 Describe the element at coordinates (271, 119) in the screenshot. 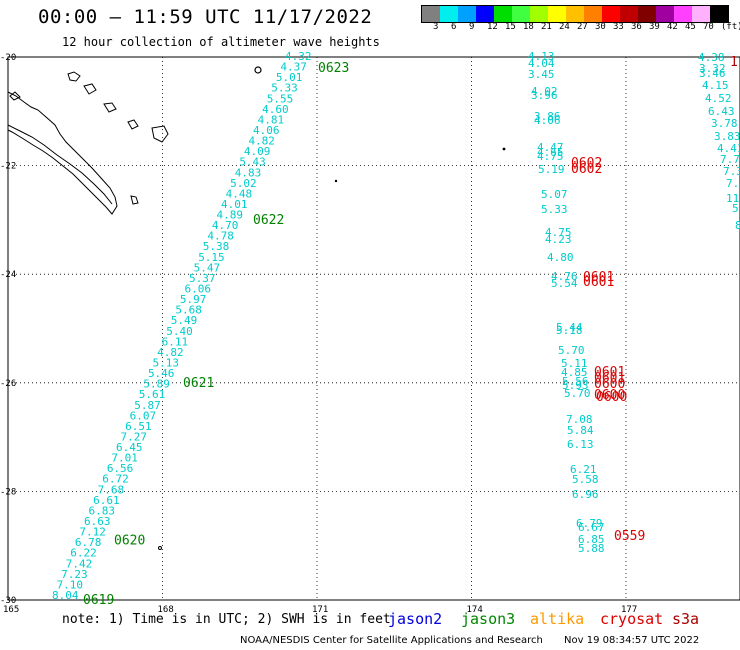

I see `swh-value: 4.81` at that location.